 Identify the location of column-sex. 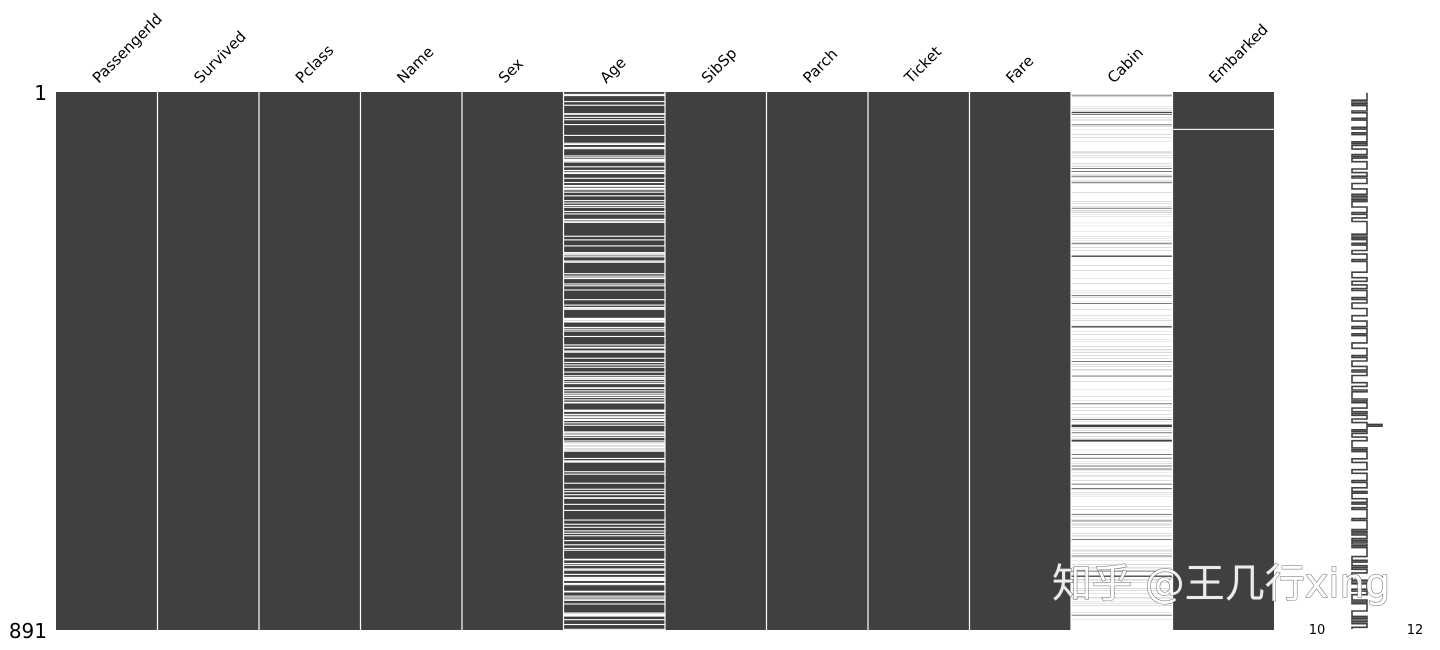
(512, 361).